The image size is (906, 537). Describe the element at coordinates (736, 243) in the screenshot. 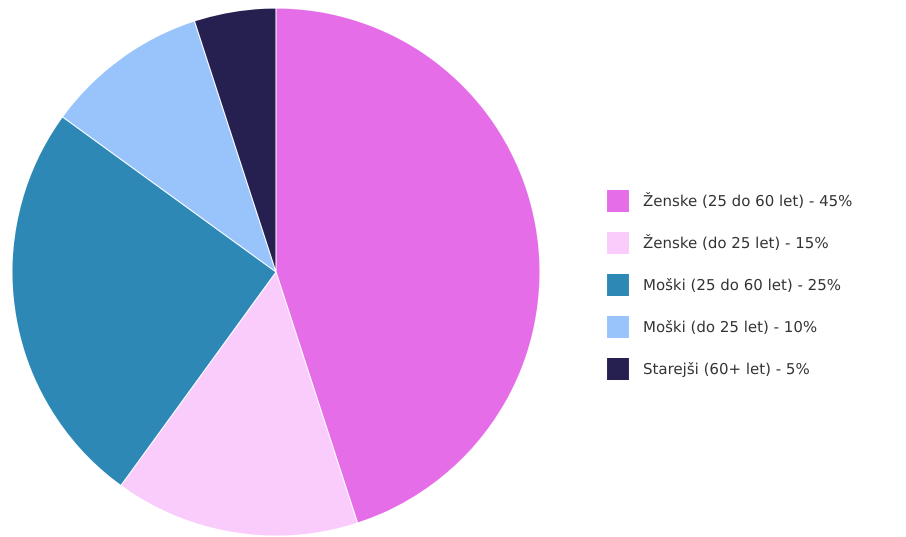

I see `legend-label: Ženske (do 25 let) - 15%` at that location.